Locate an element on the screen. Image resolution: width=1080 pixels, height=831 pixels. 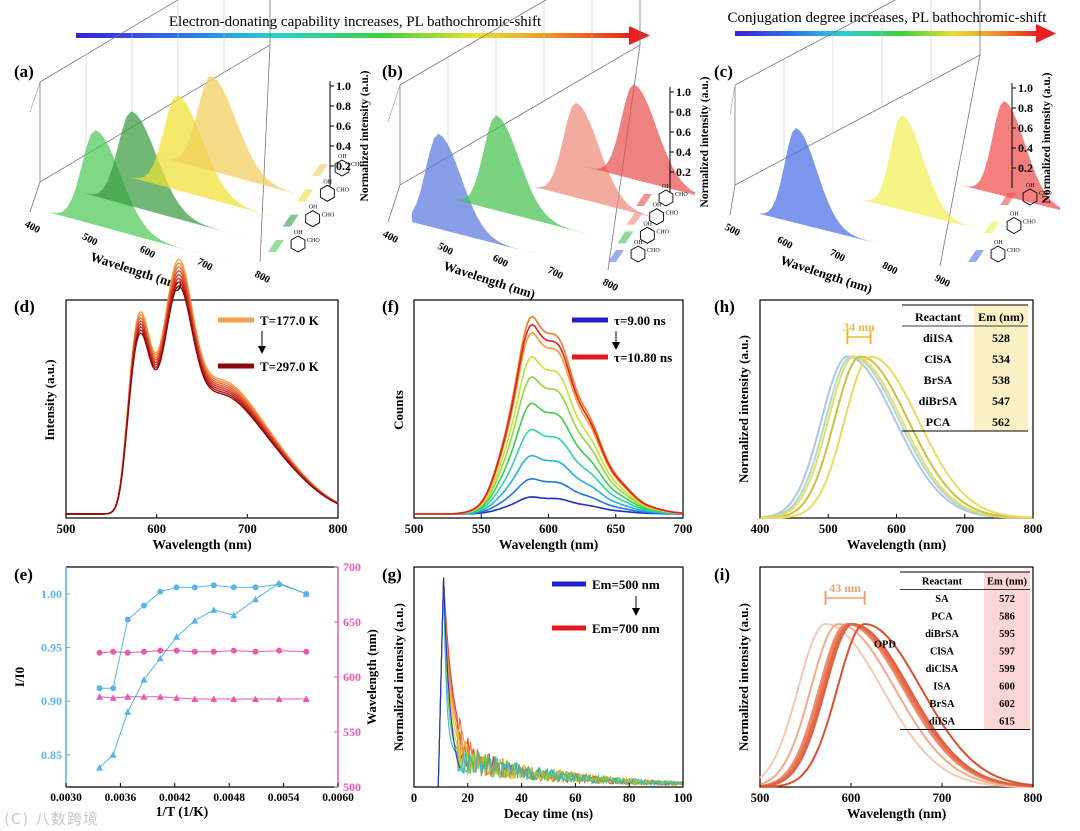
d-x-tick-label: 800 is located at coordinates (338, 529).